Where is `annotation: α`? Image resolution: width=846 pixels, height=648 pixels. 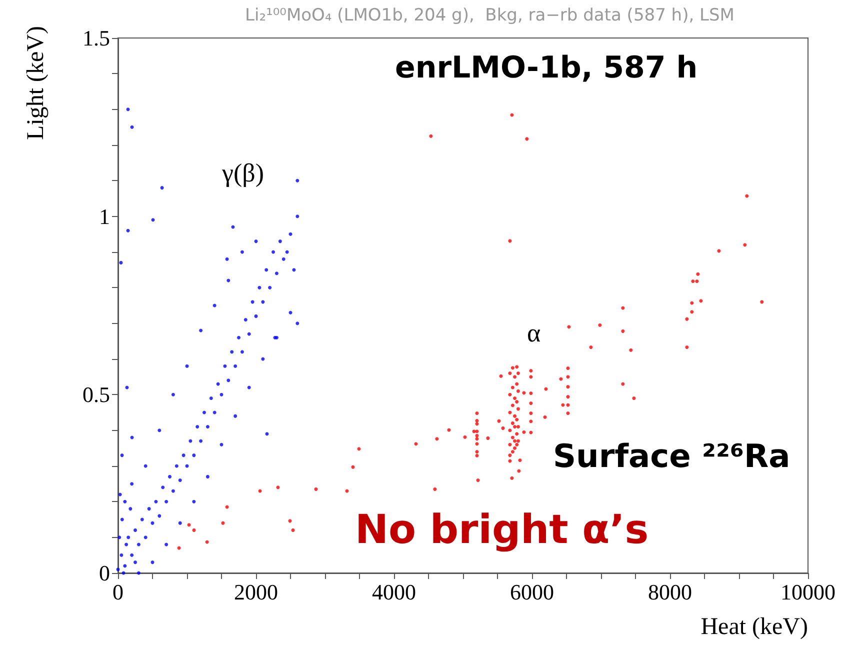
annotation: α is located at coordinates (534, 333).